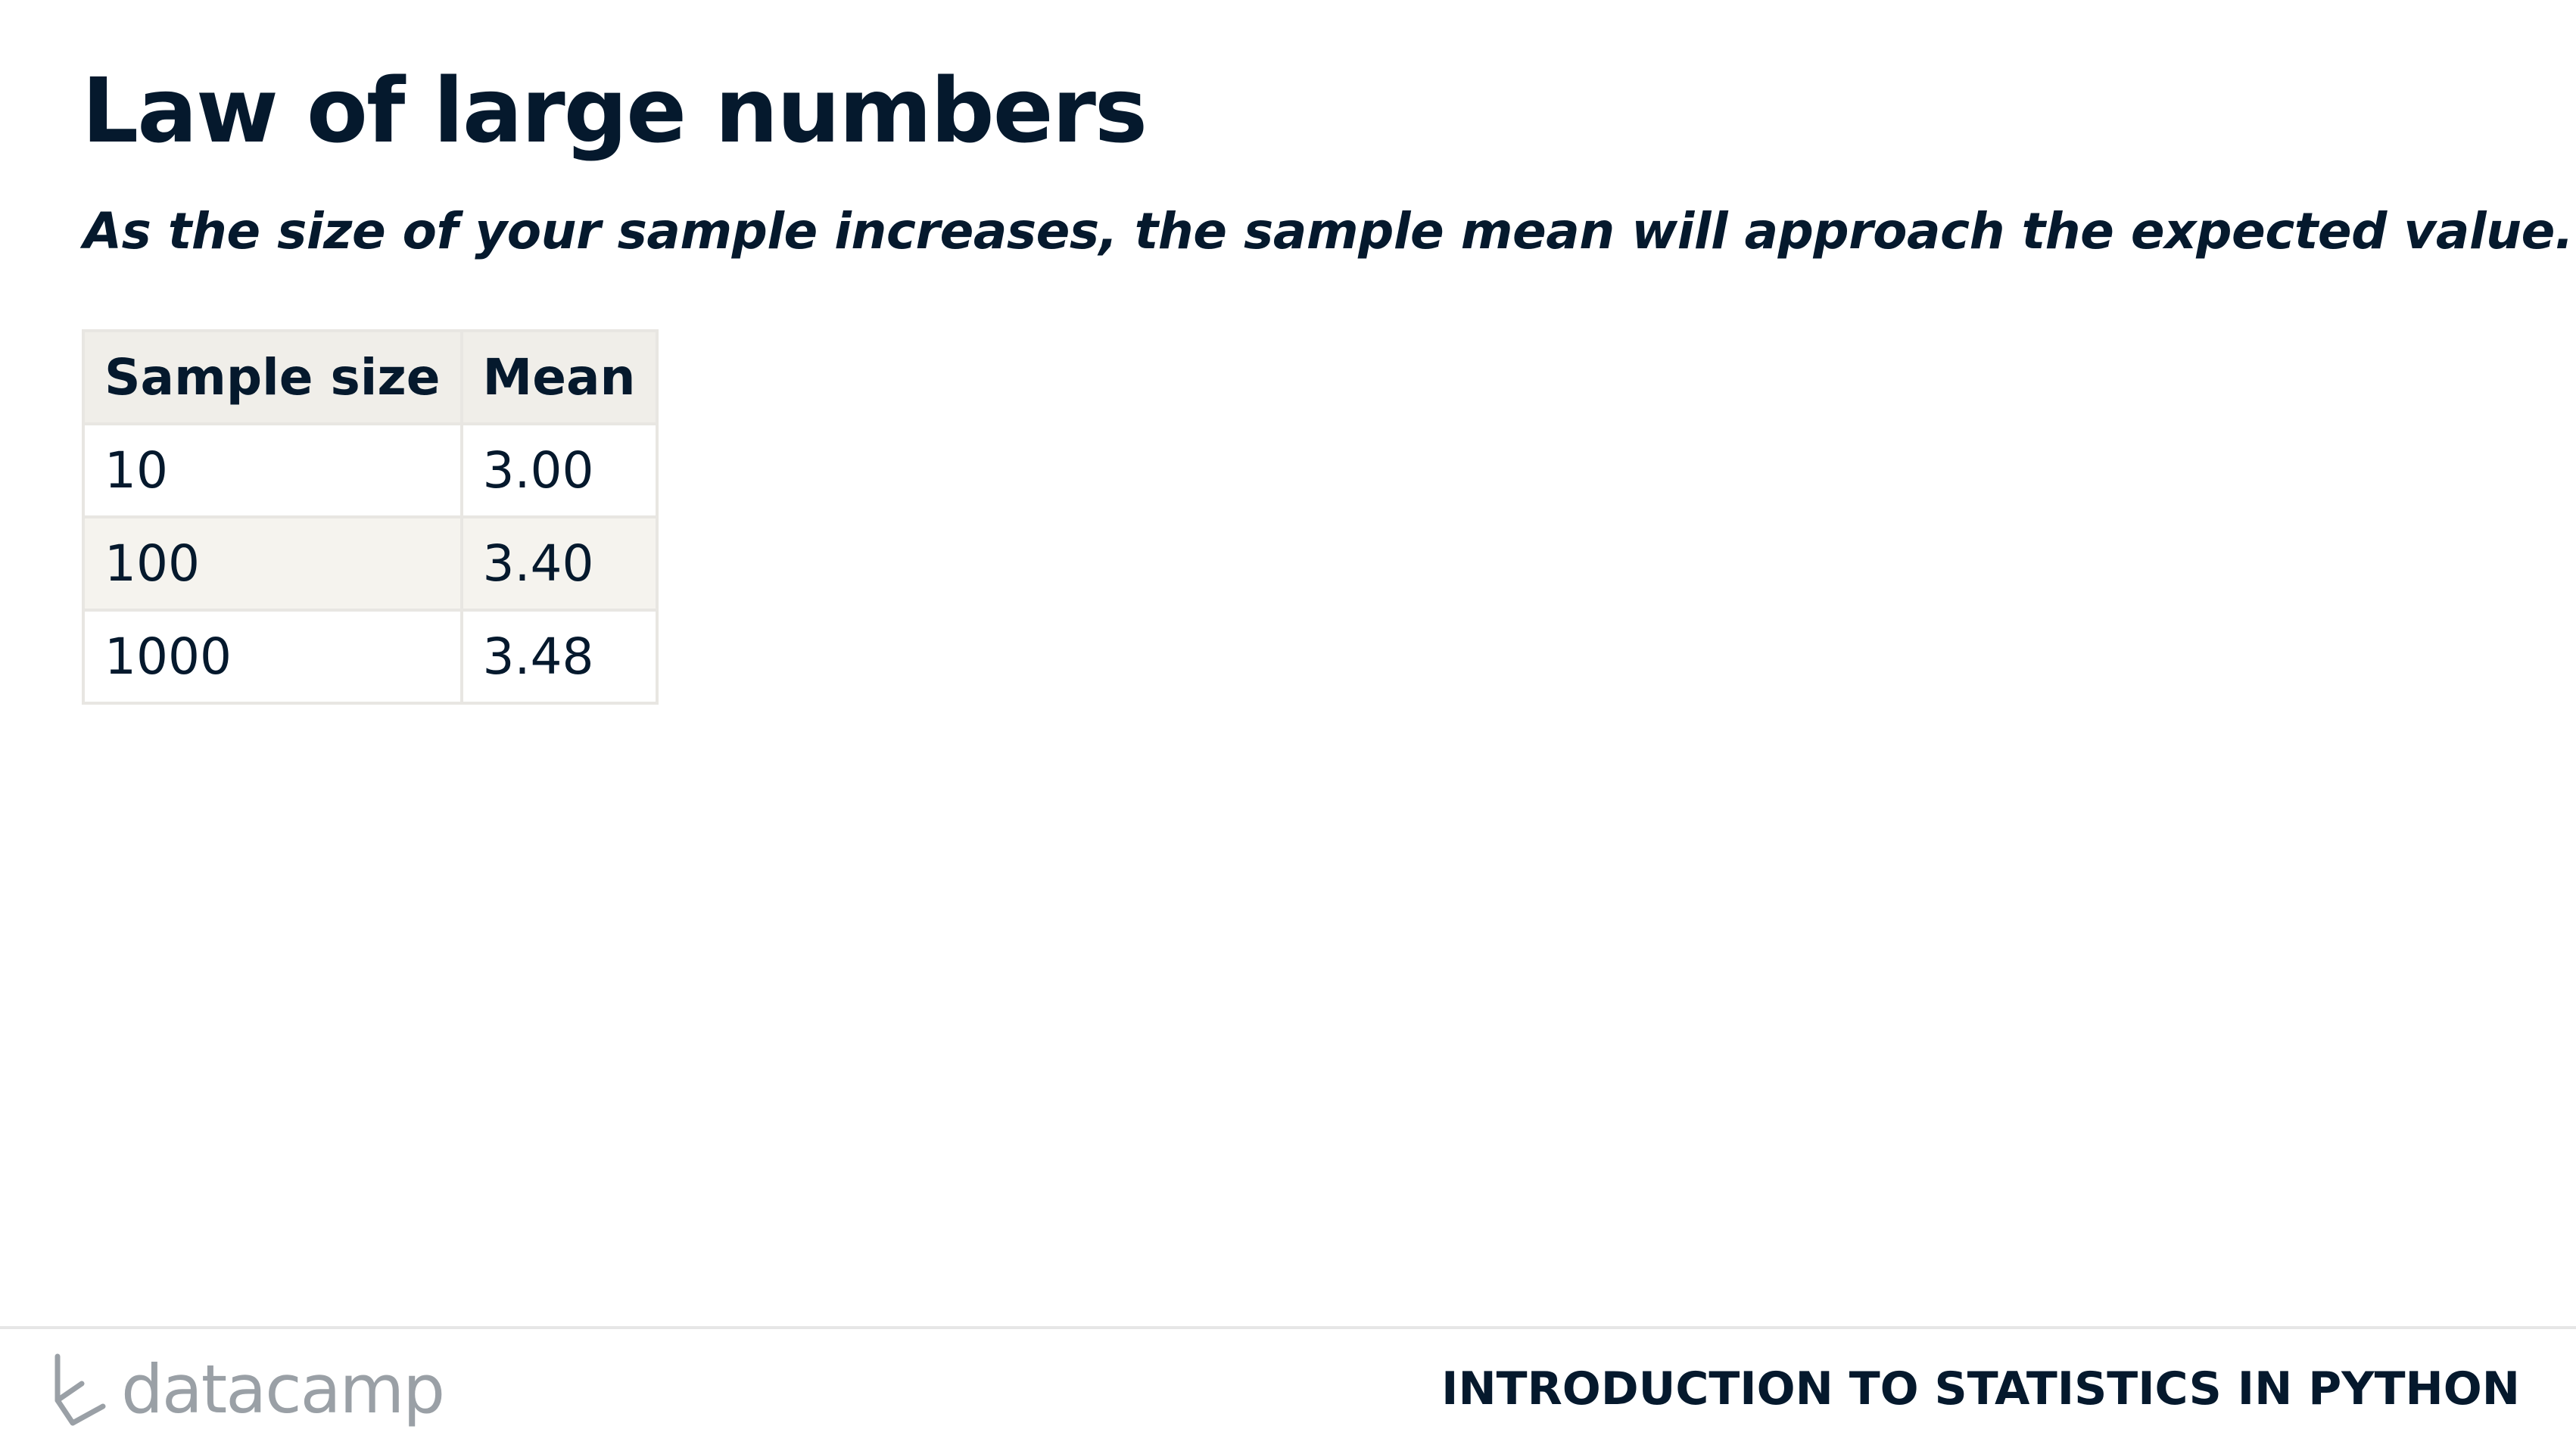 The height and width of the screenshot is (1451, 2576). What do you see at coordinates (559, 470) in the screenshot?
I see `table-cell-mean: 3.00` at bounding box center [559, 470].